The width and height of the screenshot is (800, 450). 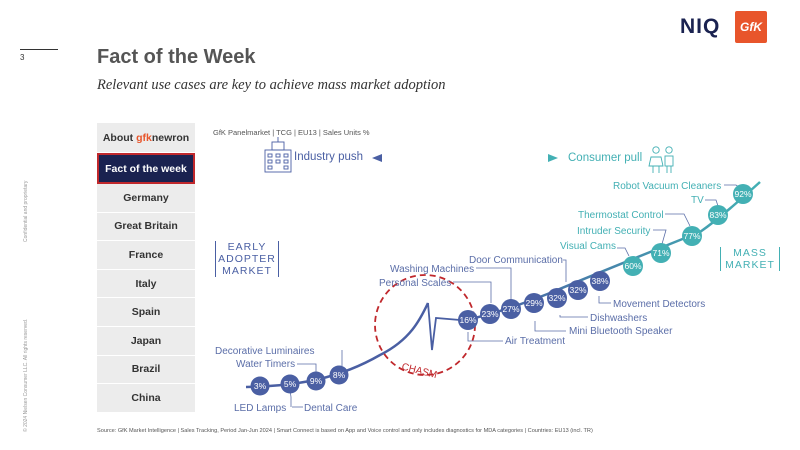 What do you see at coordinates (146, 398) in the screenshot?
I see `nav-item-china: China` at bounding box center [146, 398].